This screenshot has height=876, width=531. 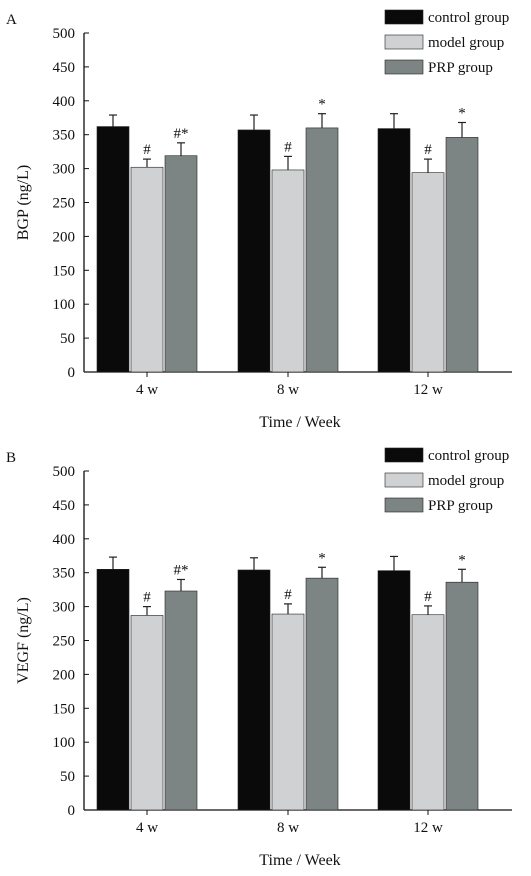 I want to click on y-axis-label: VEGF (ng/L), so click(x=23, y=640).